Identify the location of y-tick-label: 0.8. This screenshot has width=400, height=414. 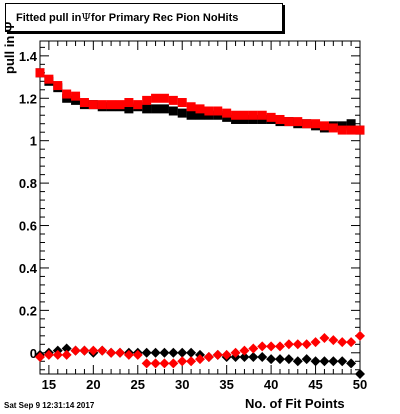
(28, 183).